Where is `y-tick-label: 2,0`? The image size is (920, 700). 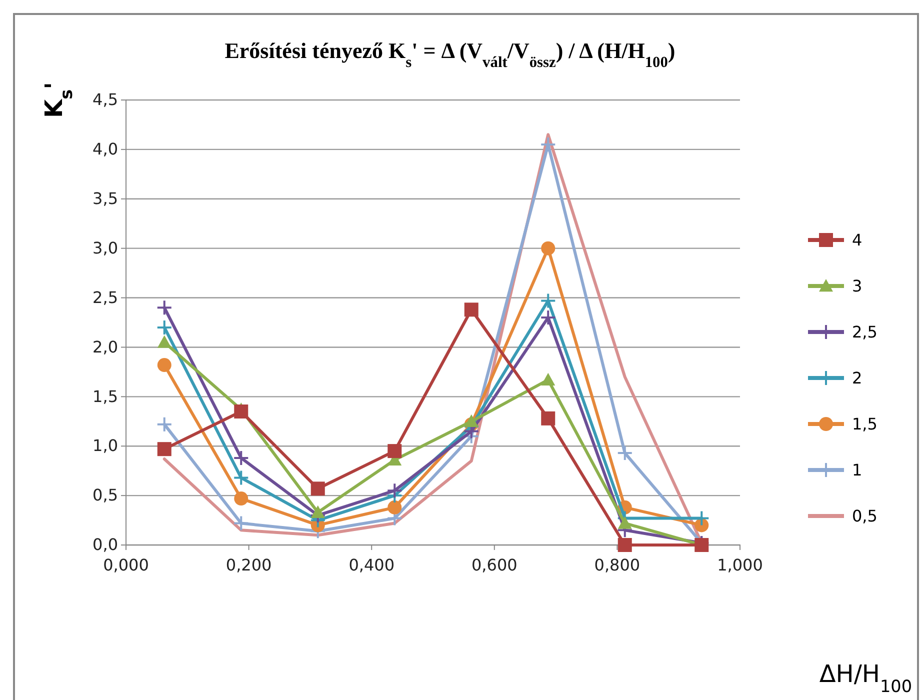 y-tick-label: 2,0 is located at coordinates (105, 346).